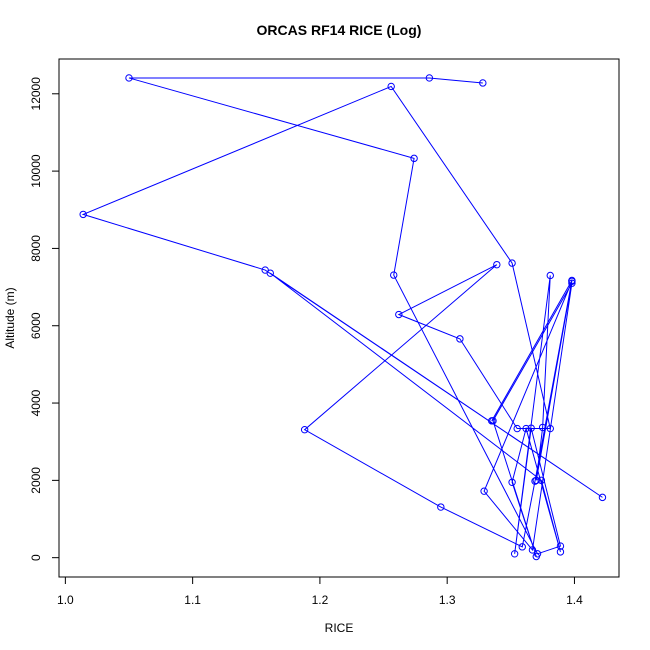 Image resolution: width=650 pixels, height=650 pixels. I want to click on chart-title: ORCAS RF14 RICE (Log), so click(339, 30).